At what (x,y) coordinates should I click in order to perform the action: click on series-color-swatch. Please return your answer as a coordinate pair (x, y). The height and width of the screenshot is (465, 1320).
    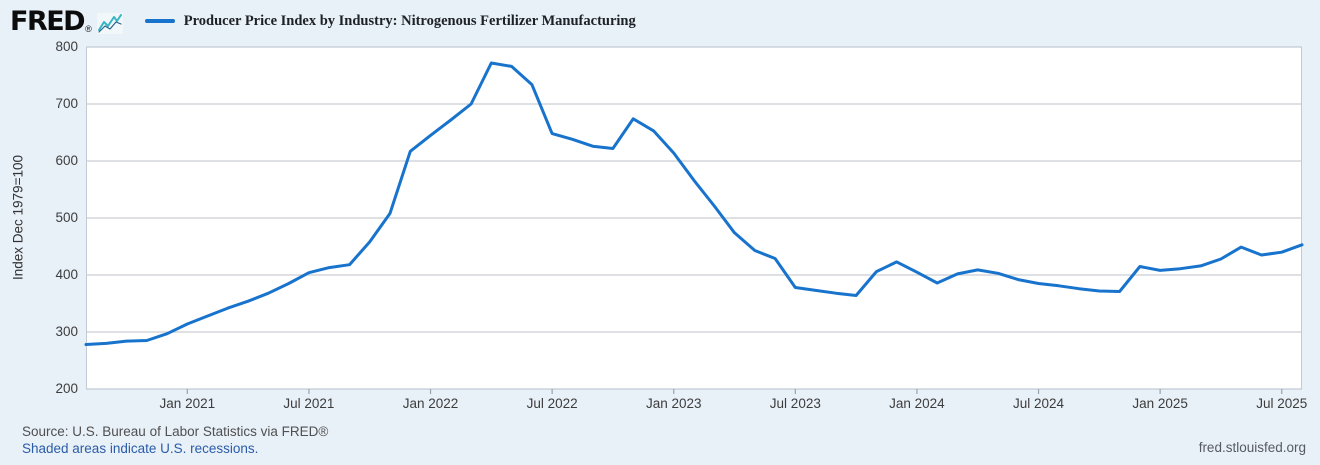
    Looking at the image, I should click on (159, 21).